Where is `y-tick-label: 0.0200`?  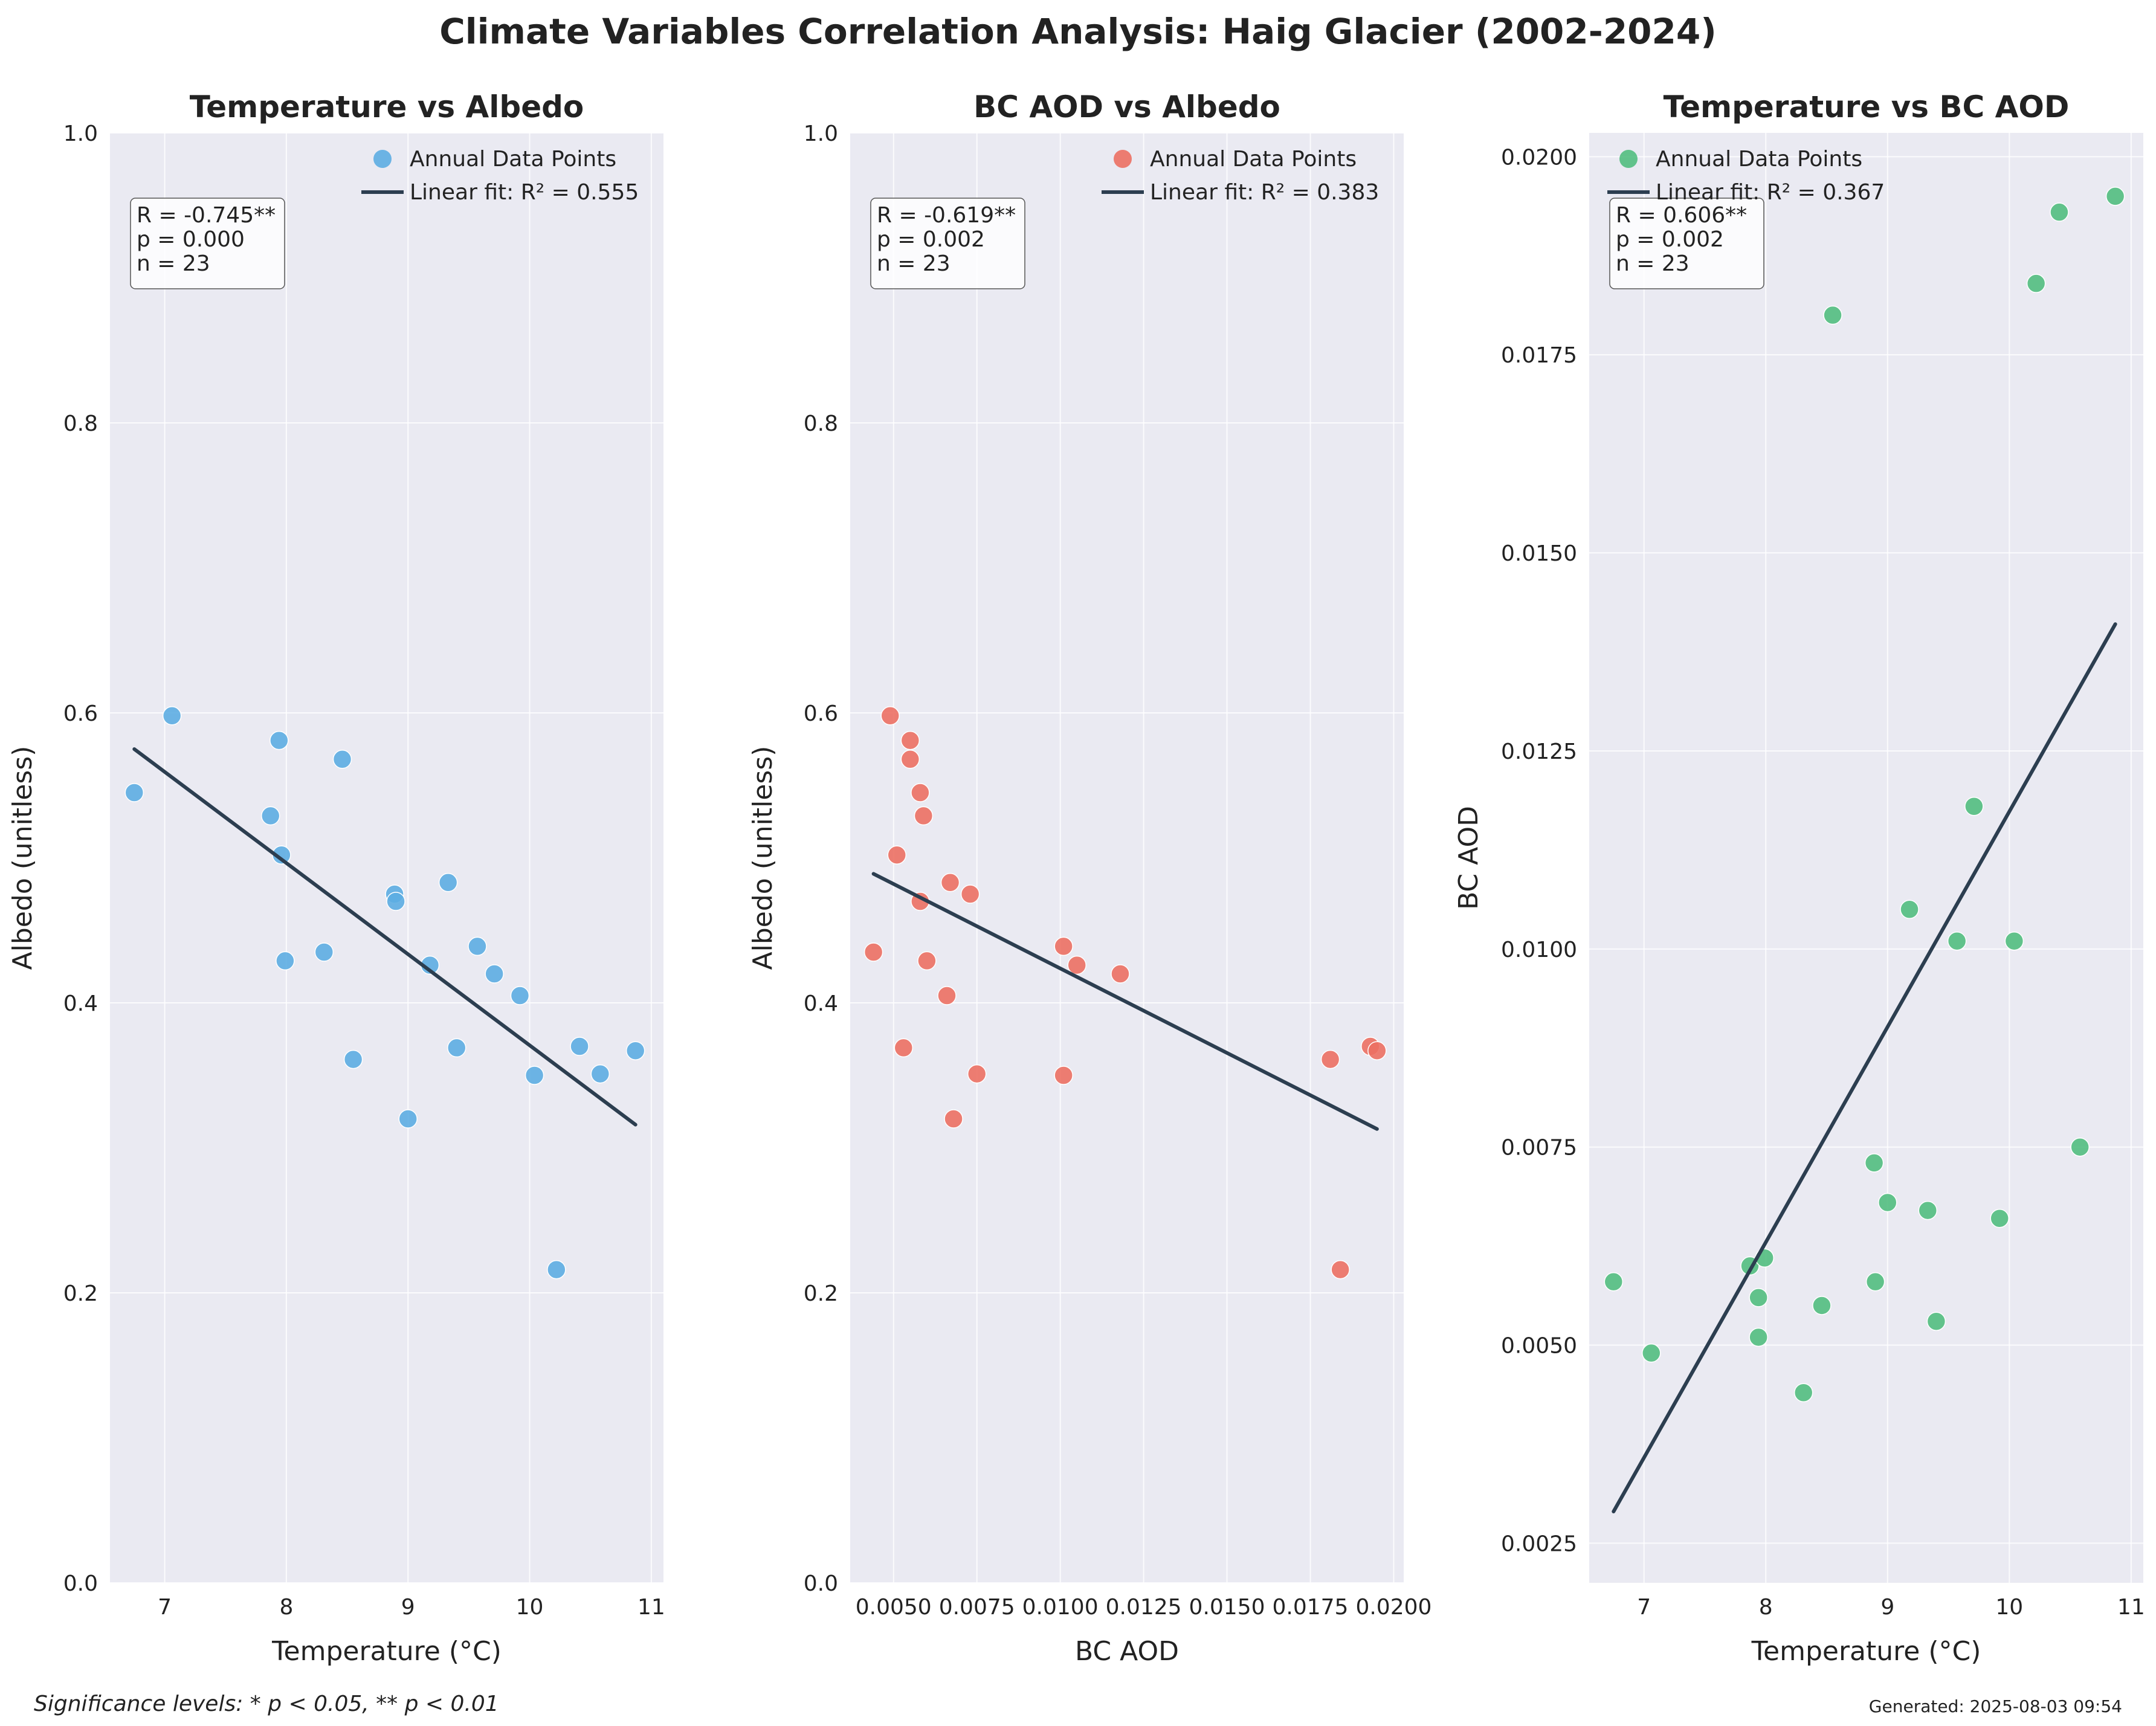 y-tick-label: 0.0200 is located at coordinates (1539, 157).